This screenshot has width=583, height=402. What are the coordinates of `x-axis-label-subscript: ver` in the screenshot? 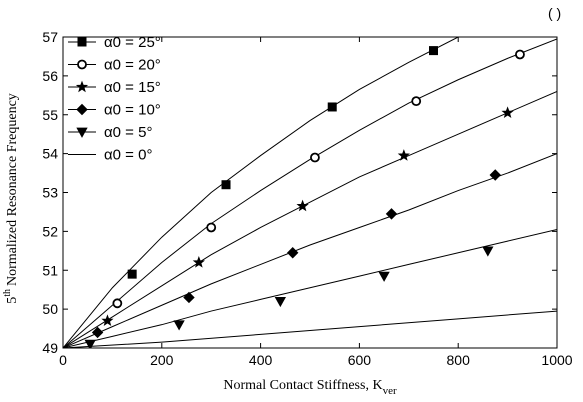 It's located at (390, 391).